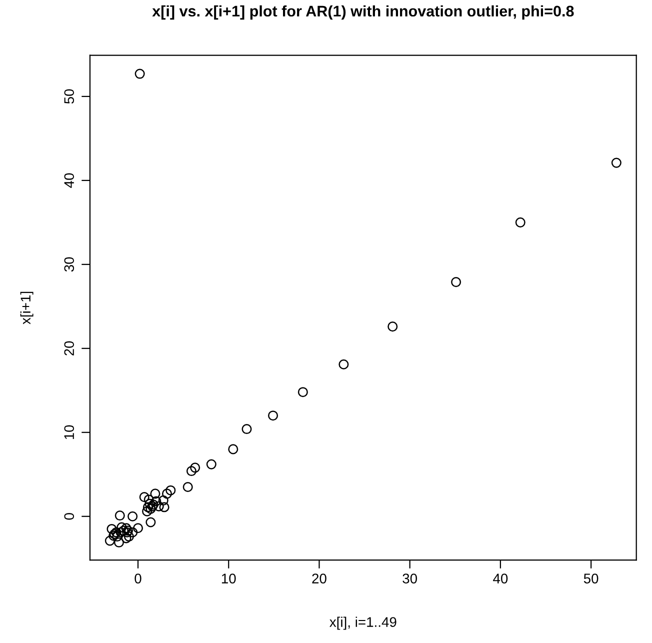 The width and height of the screenshot is (652, 643). What do you see at coordinates (27, 308) in the screenshot?
I see `y-axis-title: x[i+1]` at bounding box center [27, 308].